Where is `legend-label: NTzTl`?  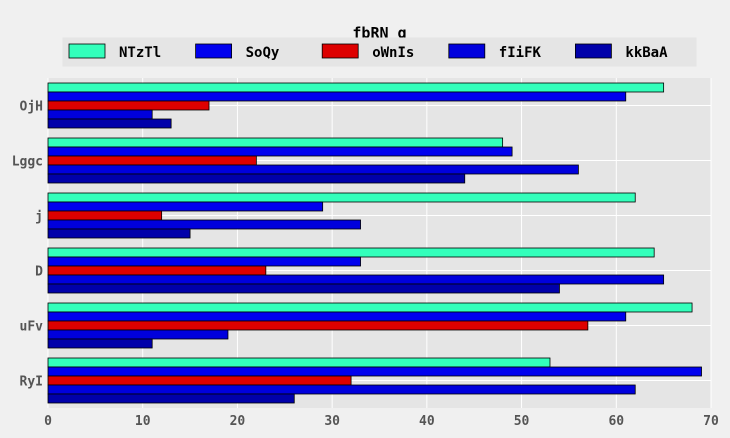
legend-label: NTzTl is located at coordinates (140, 53).